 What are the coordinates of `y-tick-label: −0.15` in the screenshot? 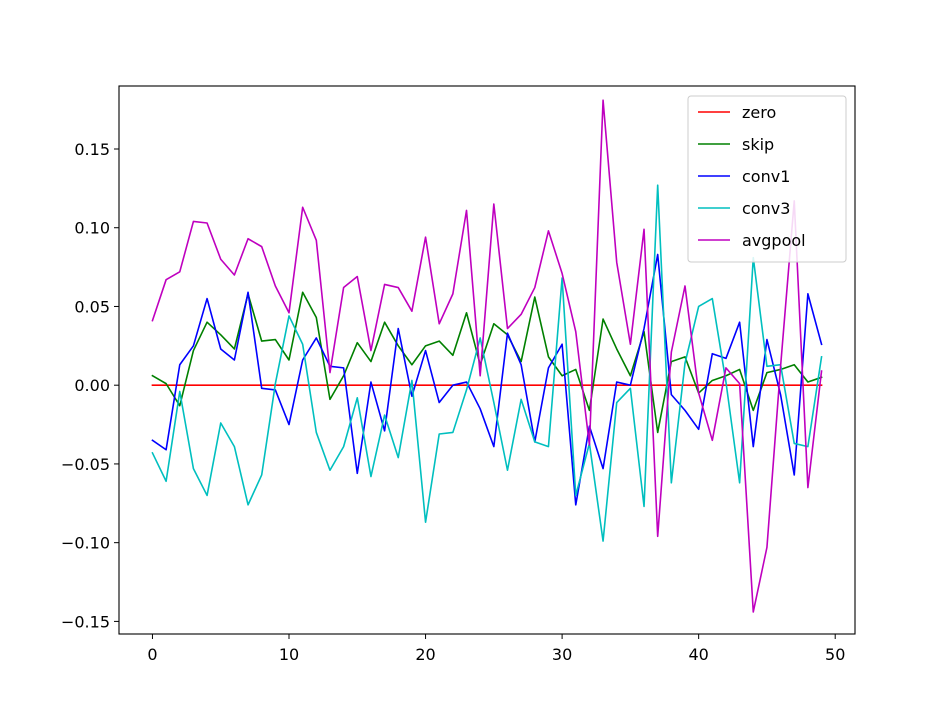 It's located at (85, 621).